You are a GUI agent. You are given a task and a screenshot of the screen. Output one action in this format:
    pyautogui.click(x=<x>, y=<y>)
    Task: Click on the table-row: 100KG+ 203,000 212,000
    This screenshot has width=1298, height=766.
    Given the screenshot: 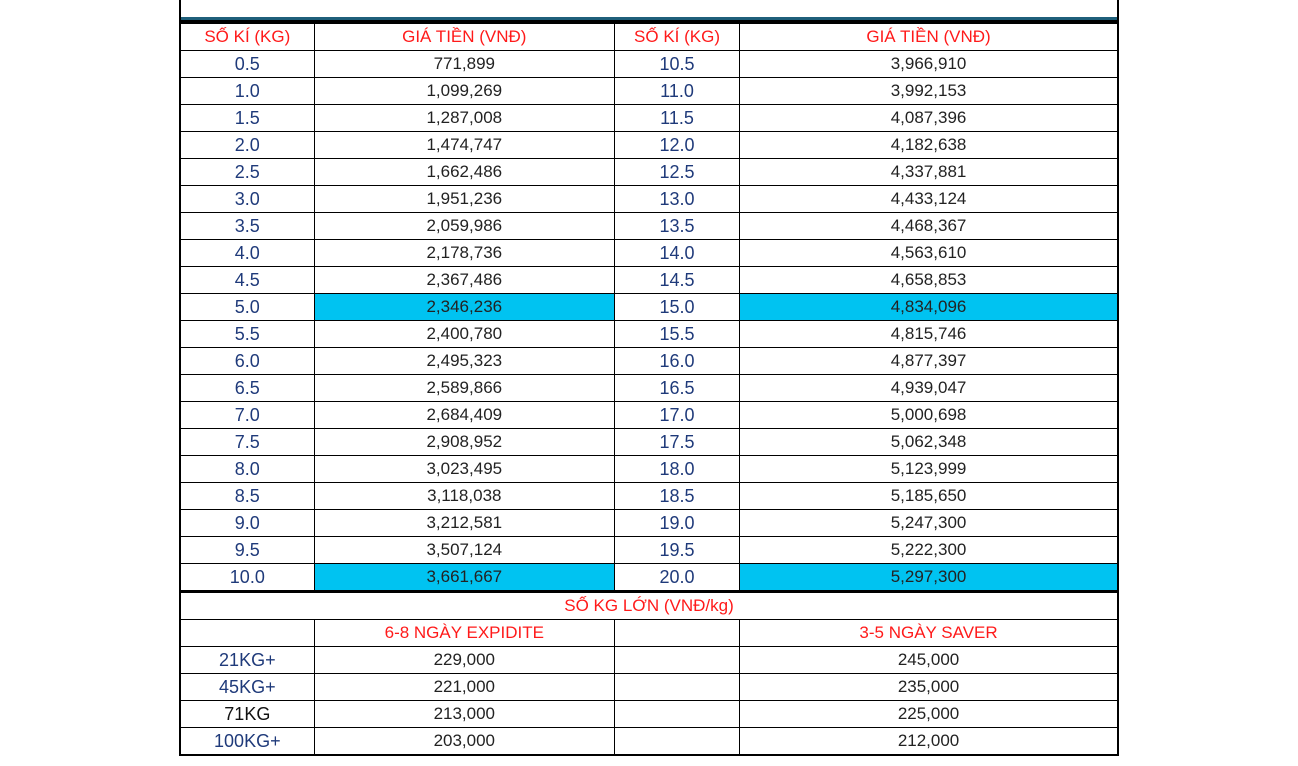 What is the action you would take?
    pyautogui.click(x=649, y=741)
    